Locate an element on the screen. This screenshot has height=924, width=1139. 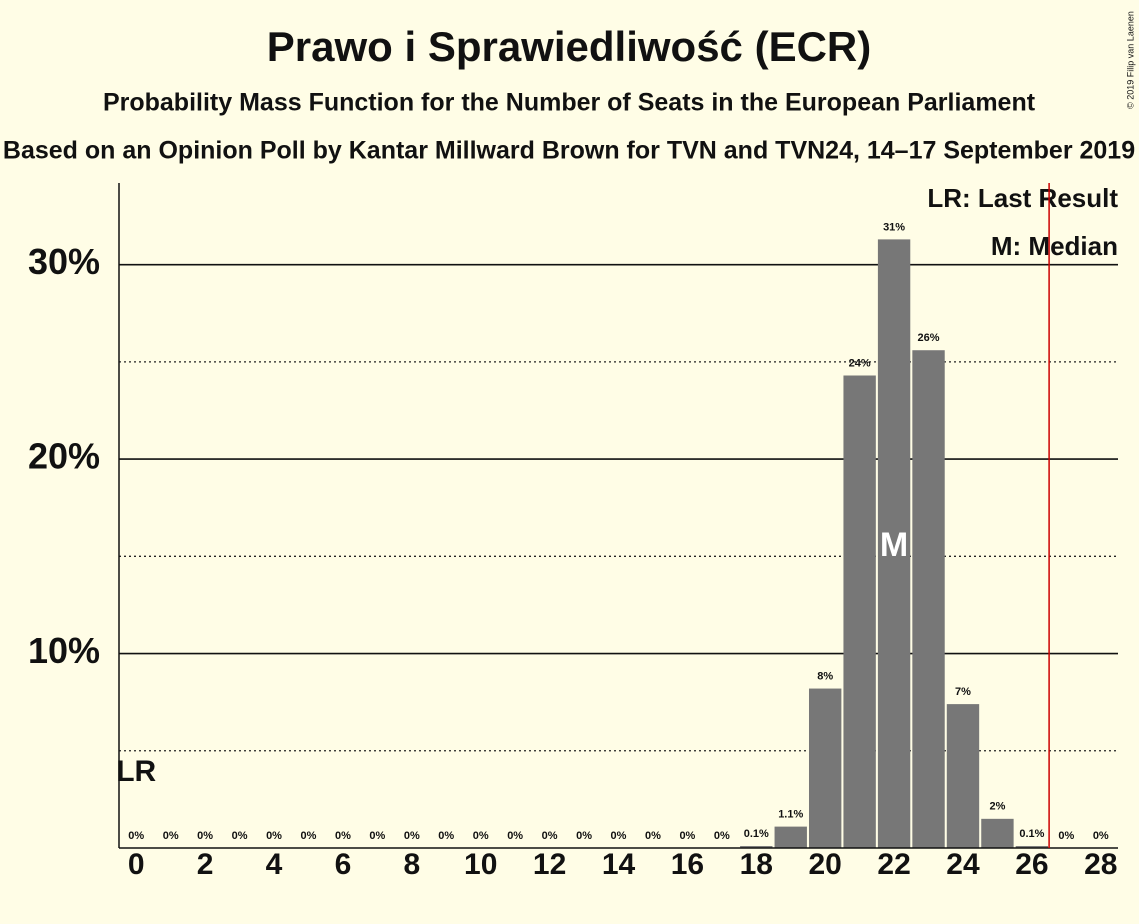
x-tick-label: 26 is located at coordinates (1031, 864).